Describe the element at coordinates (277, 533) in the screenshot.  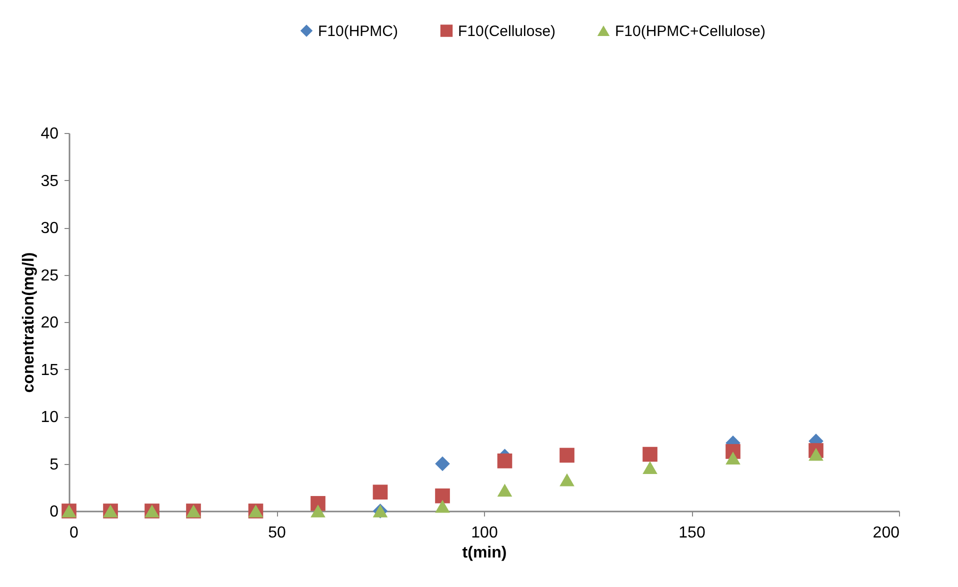
I see `x-tick-label: 50` at that location.